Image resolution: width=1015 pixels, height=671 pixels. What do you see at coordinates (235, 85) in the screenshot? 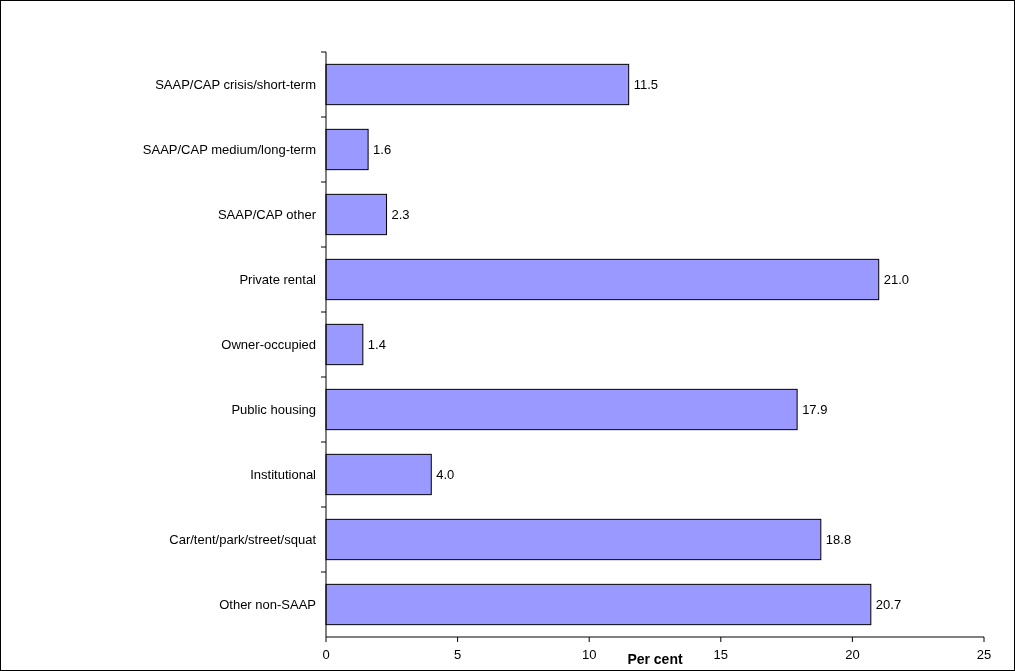
I see `y-tick-label: SAAP/CAP crisis/short-term` at bounding box center [235, 85].